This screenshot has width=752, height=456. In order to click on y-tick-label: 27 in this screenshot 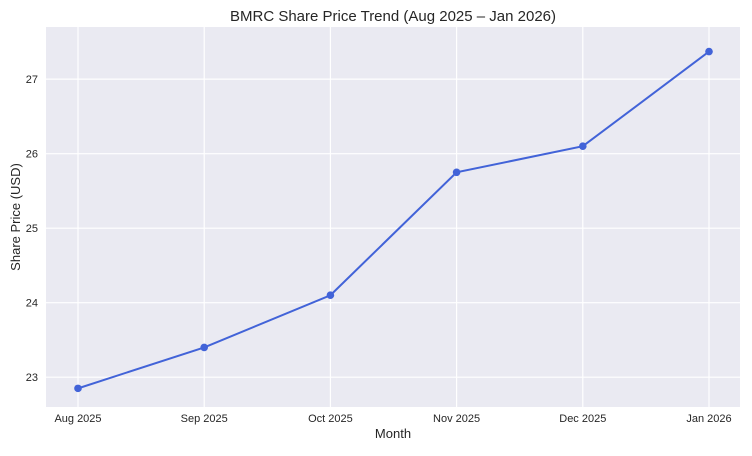, I will do `click(32, 80)`.